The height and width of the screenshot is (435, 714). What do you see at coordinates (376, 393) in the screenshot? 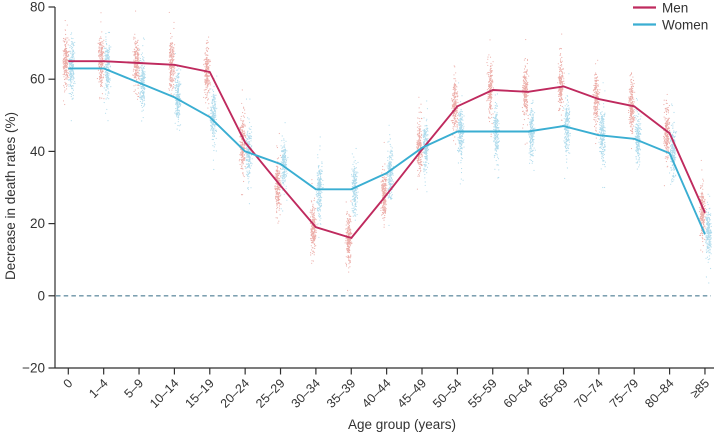
I see `x-tick-label: 40–44` at bounding box center [376, 393].